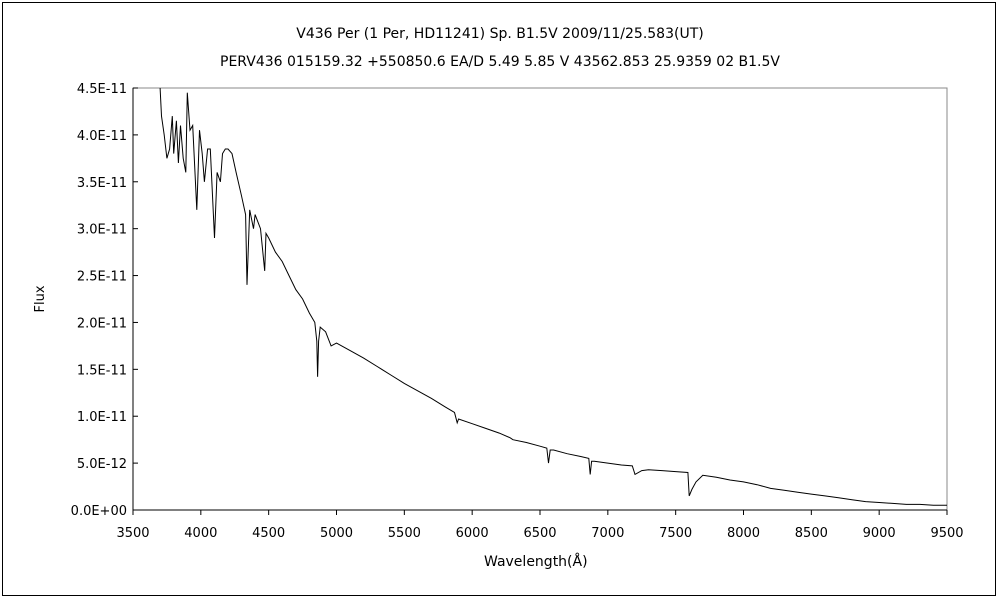 Image resolution: width=1000 pixels, height=600 pixels. Describe the element at coordinates (811, 533) in the screenshot. I see `x-tick-label: 8500` at that location.